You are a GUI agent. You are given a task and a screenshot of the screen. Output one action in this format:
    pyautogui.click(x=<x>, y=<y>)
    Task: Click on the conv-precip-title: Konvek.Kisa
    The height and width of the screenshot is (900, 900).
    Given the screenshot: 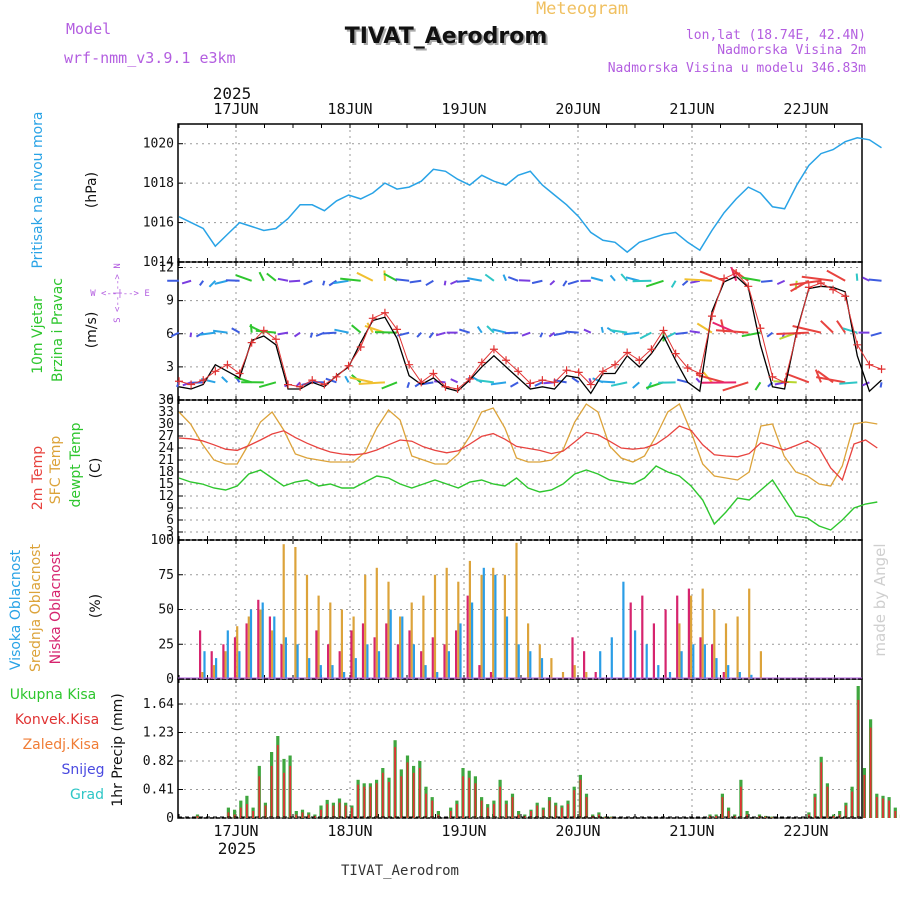 What is the action you would take?
    pyautogui.click(x=57, y=720)
    